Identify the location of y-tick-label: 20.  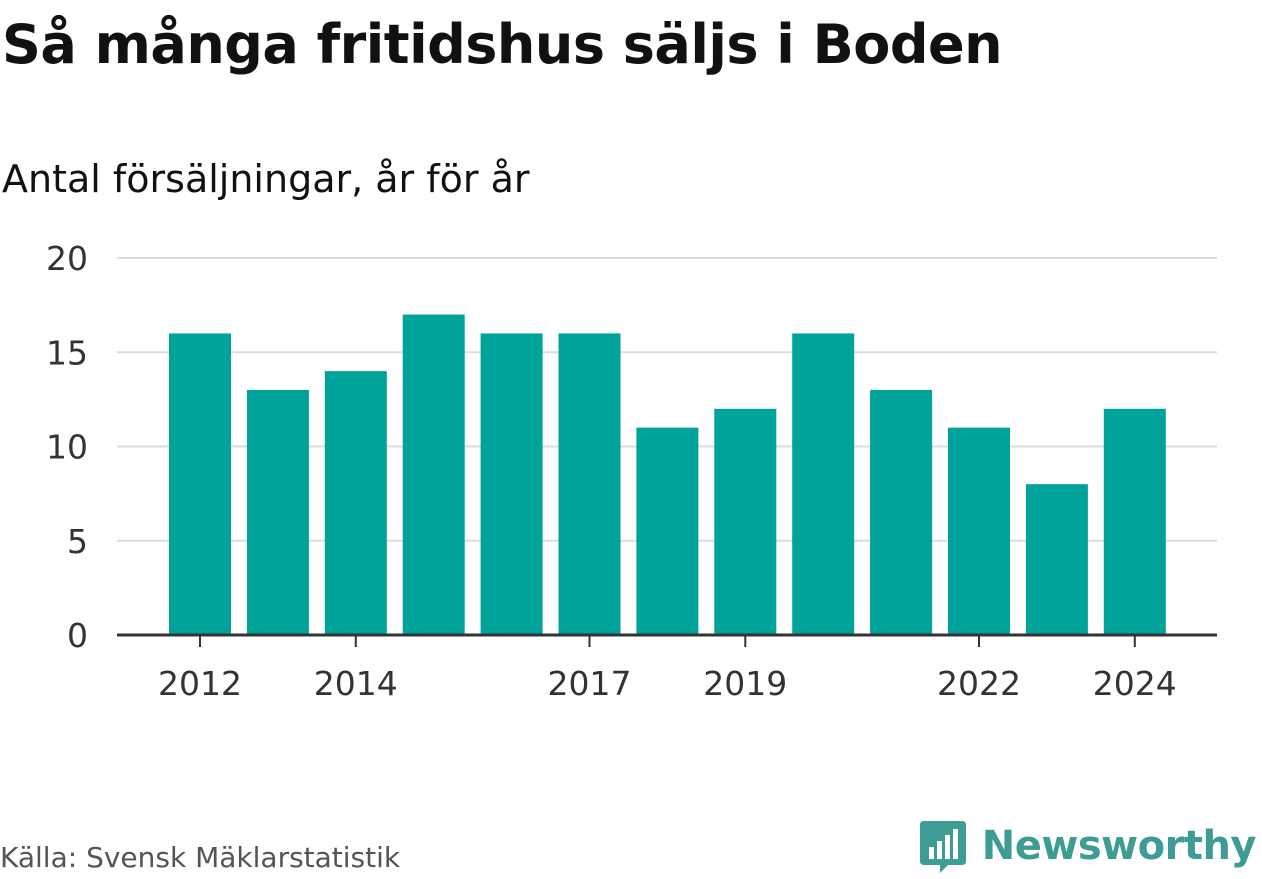
(67, 258).